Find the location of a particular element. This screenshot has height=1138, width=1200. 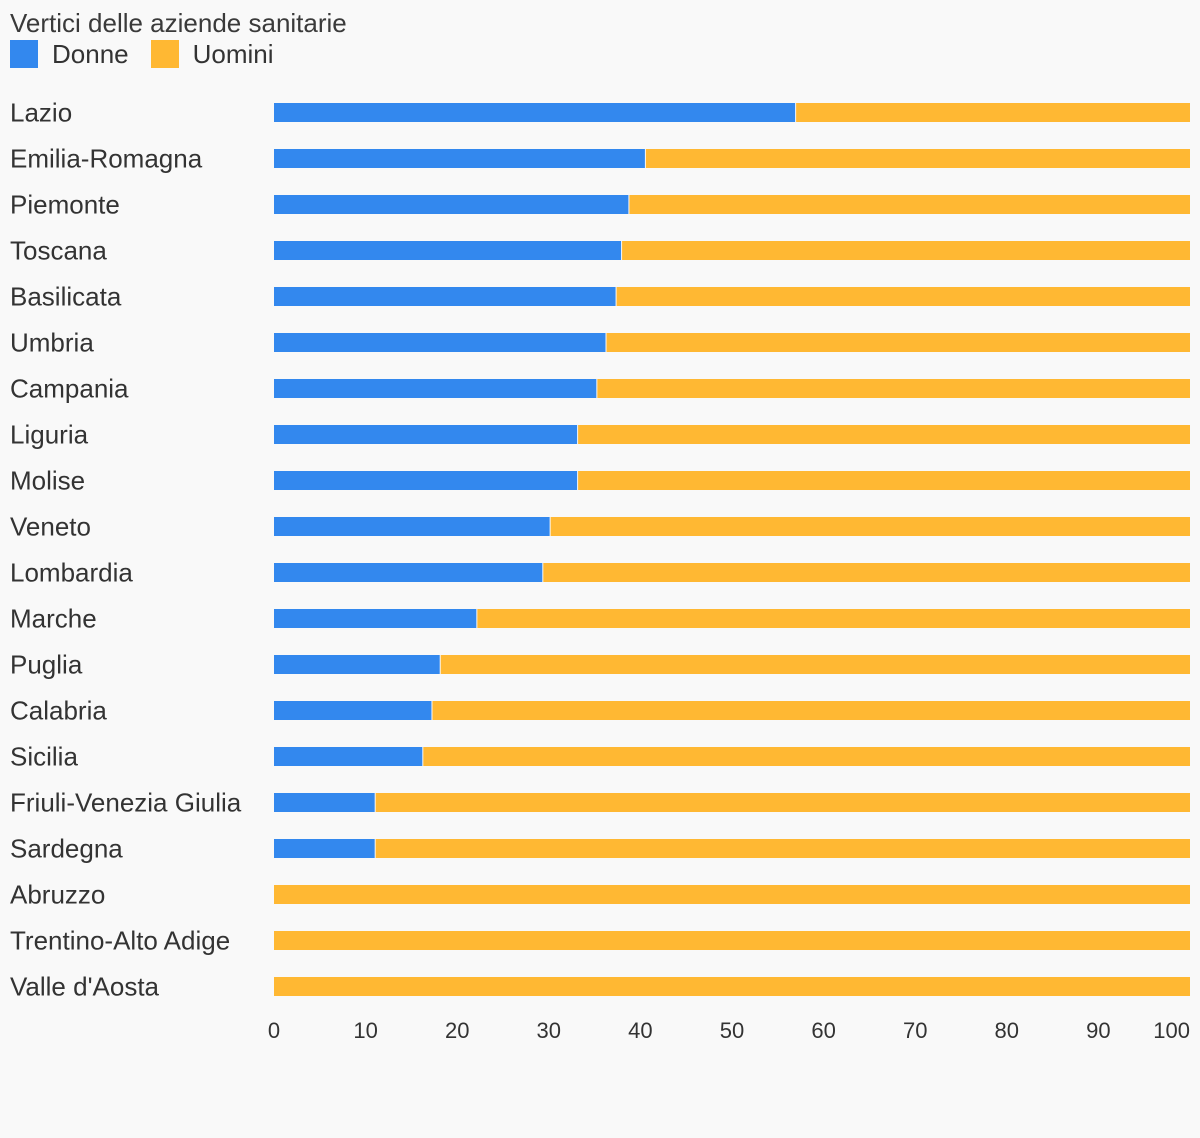

legend-item-donne: Donne is located at coordinates (69, 54).